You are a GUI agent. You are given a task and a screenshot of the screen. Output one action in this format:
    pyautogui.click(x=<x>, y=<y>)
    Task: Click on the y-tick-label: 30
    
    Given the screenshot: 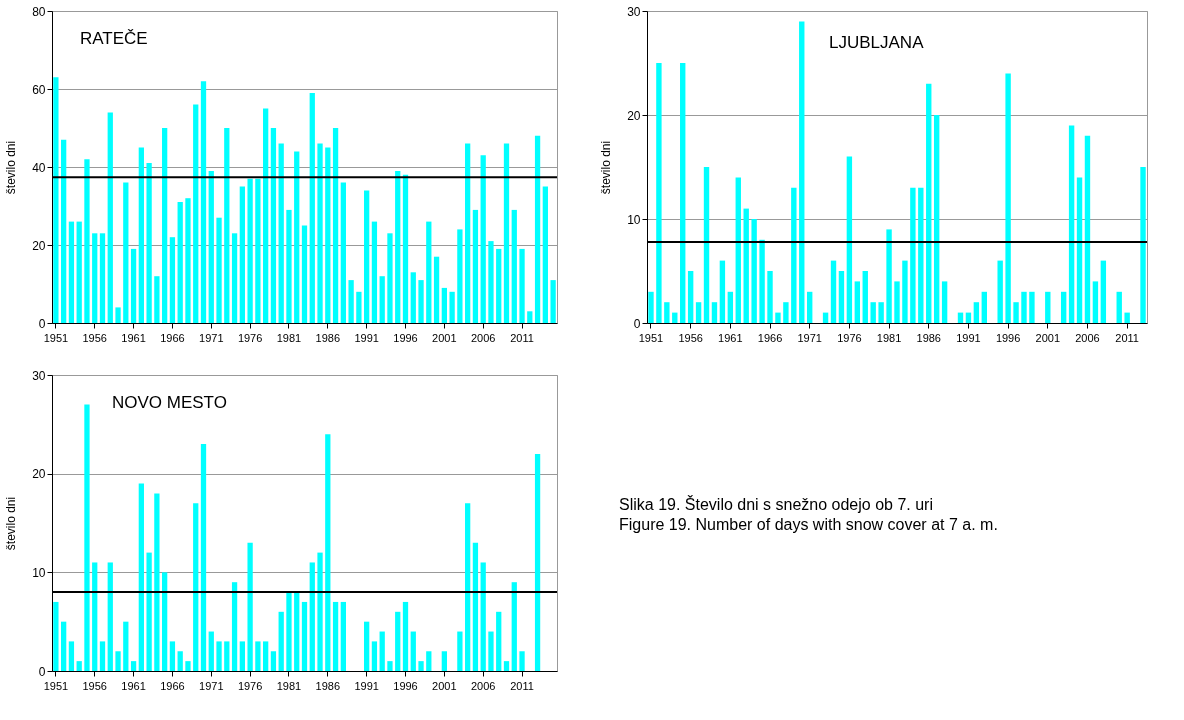 What is the action you would take?
    pyautogui.click(x=634, y=11)
    